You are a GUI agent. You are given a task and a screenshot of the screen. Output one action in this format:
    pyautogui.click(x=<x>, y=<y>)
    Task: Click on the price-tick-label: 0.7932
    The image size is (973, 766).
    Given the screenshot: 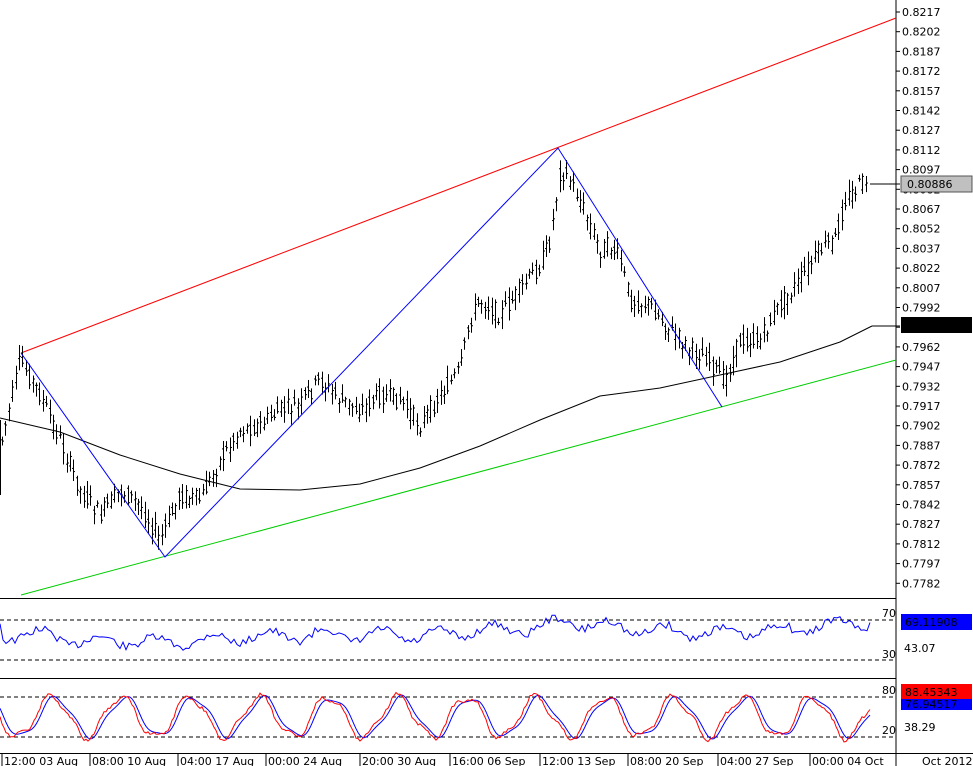 What is the action you would take?
    pyautogui.click(x=921, y=386)
    